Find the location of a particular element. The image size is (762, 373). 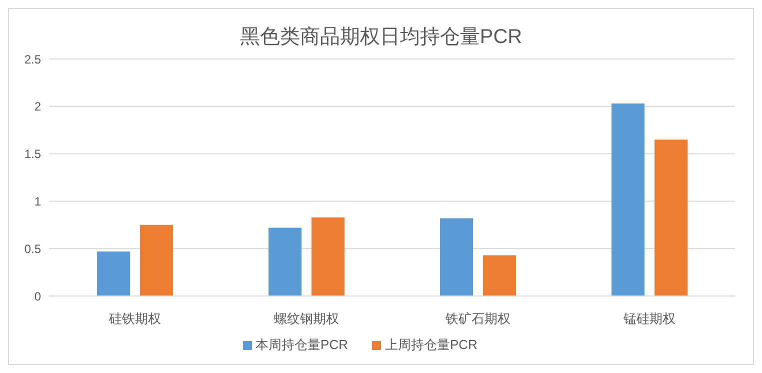

y-tick-label: 2.5 is located at coordinates (33, 59).